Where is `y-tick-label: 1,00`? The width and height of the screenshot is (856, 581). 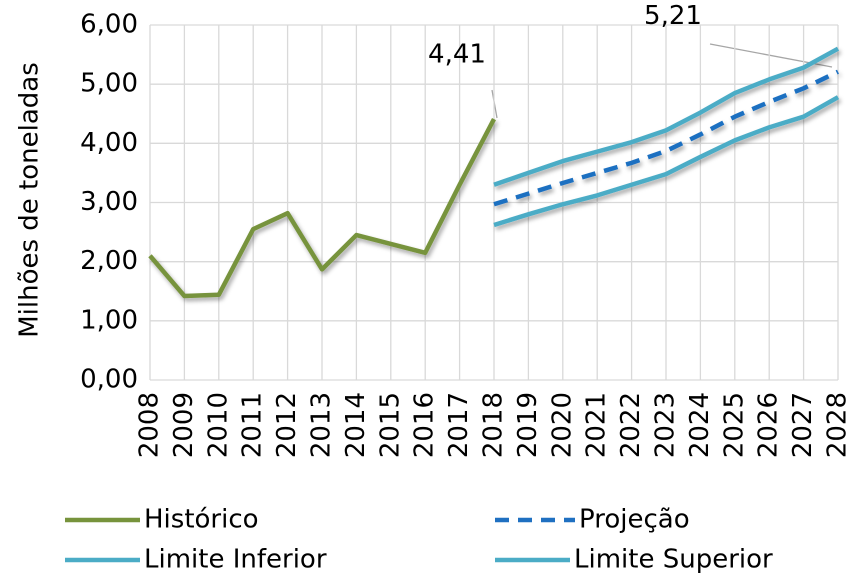 y-tick-label: 1,00 is located at coordinates (109, 320).